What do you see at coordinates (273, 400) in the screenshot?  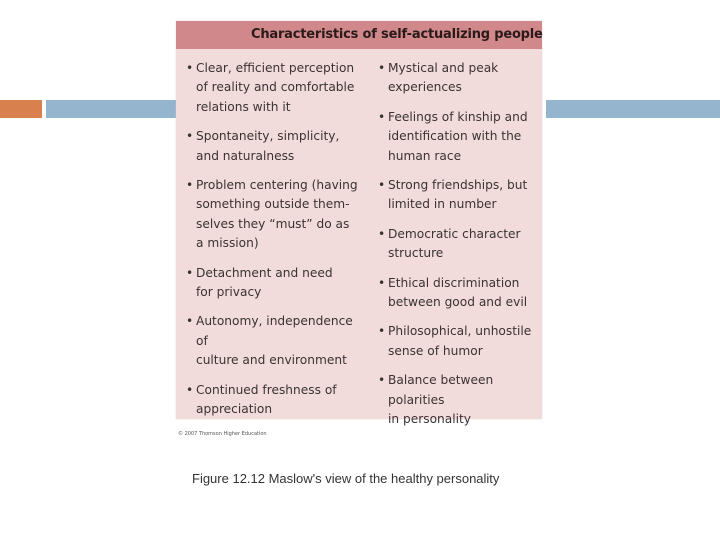 I see `list-item: Continued freshness of appreciation` at bounding box center [273, 400].